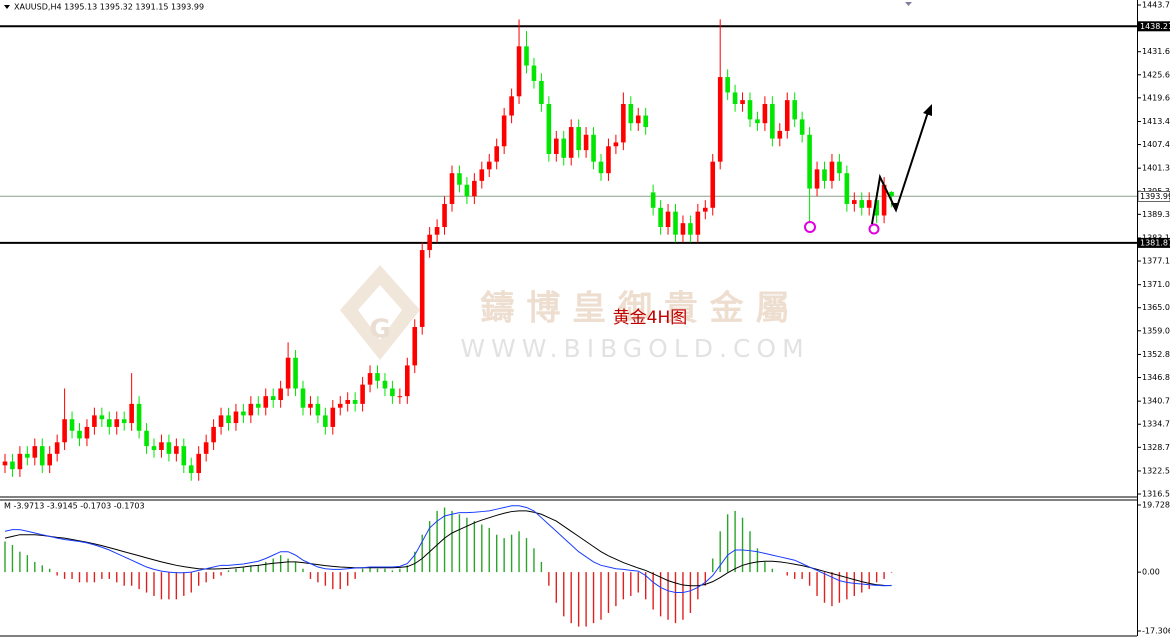 The height and width of the screenshot is (639, 1170). What do you see at coordinates (379, 330) in the screenshot?
I see `svg-text: G` at bounding box center [379, 330].